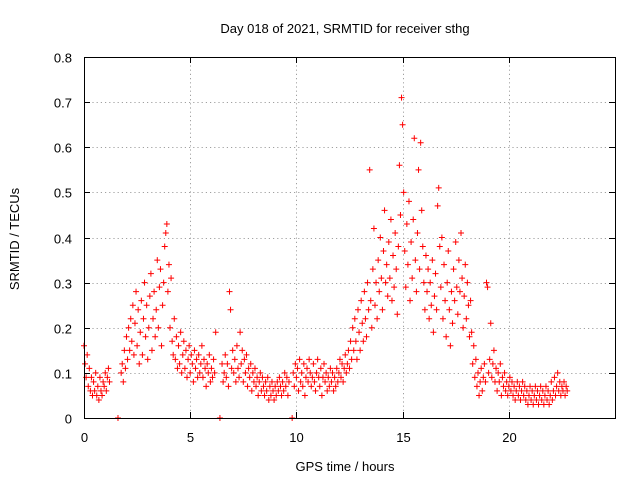 The height and width of the screenshot is (480, 640). What do you see at coordinates (63, 374) in the screenshot?
I see `y-tick-label: 0.1` at bounding box center [63, 374].